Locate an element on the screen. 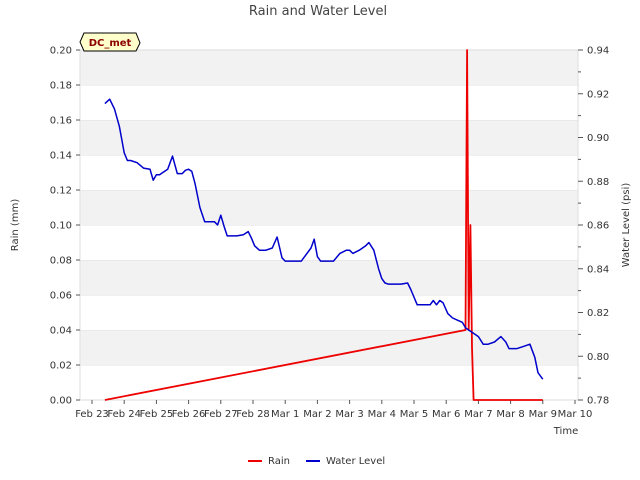  right-tick-label: 0.92 is located at coordinates (598, 94).